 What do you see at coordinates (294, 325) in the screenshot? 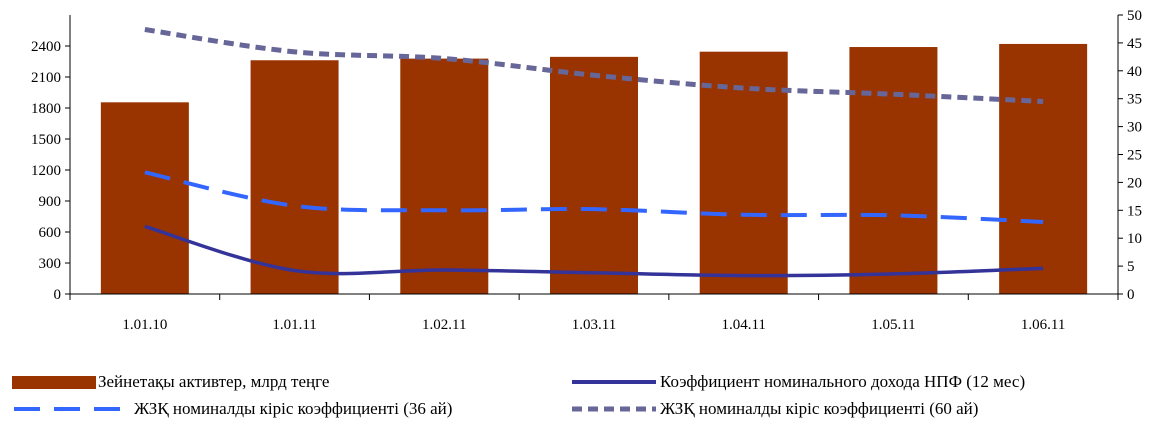
I see `x-tick-label-1.01.11: 1.01.11` at bounding box center [294, 325].